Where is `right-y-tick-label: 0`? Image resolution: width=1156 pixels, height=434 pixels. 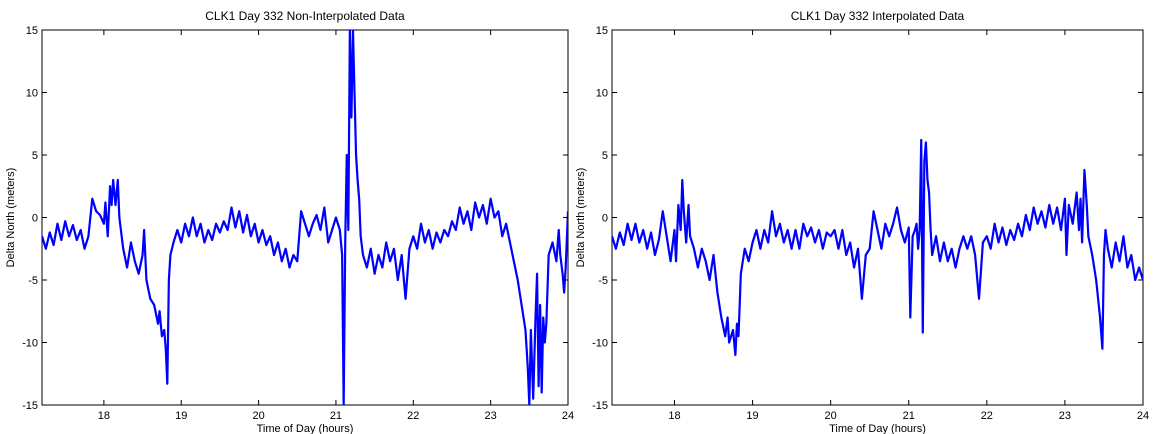 right-y-tick-label: 0 is located at coordinates (605, 219).